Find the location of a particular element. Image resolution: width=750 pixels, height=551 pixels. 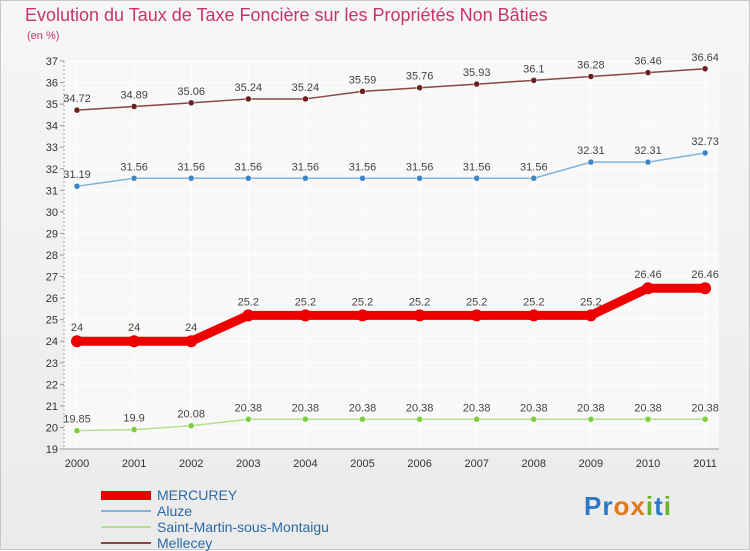

proxiti-logo: Proxiti is located at coordinates (628, 506).